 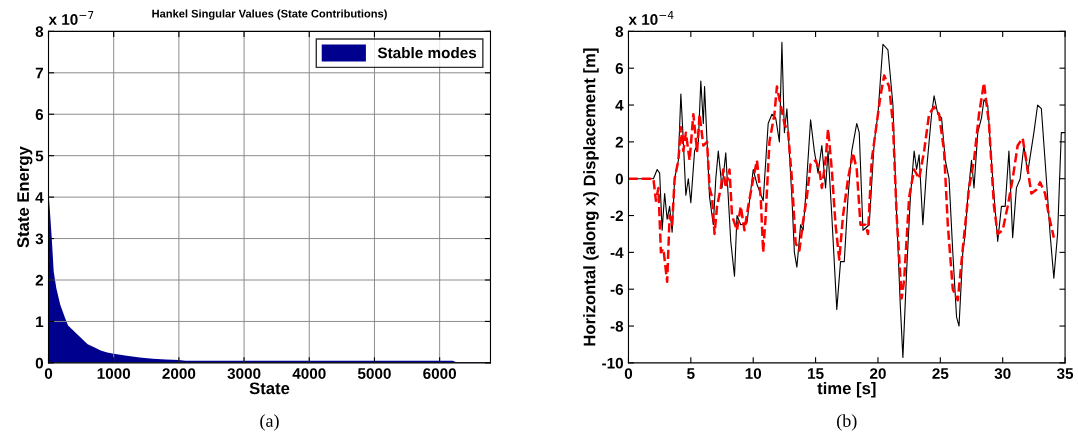 I want to click on x-tick-label: 5, so click(x=691, y=373).